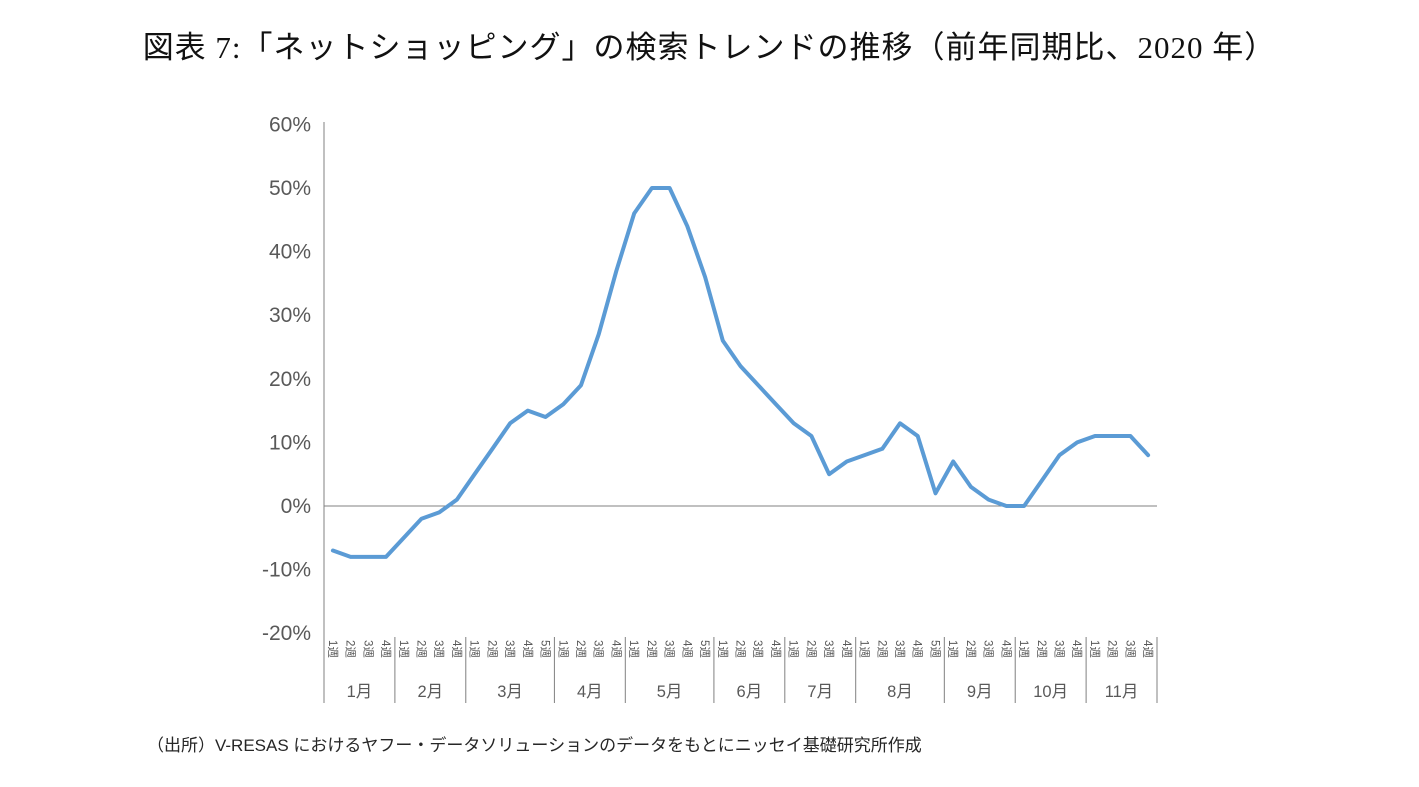  I want to click on x-month-label: 6月, so click(750, 692).